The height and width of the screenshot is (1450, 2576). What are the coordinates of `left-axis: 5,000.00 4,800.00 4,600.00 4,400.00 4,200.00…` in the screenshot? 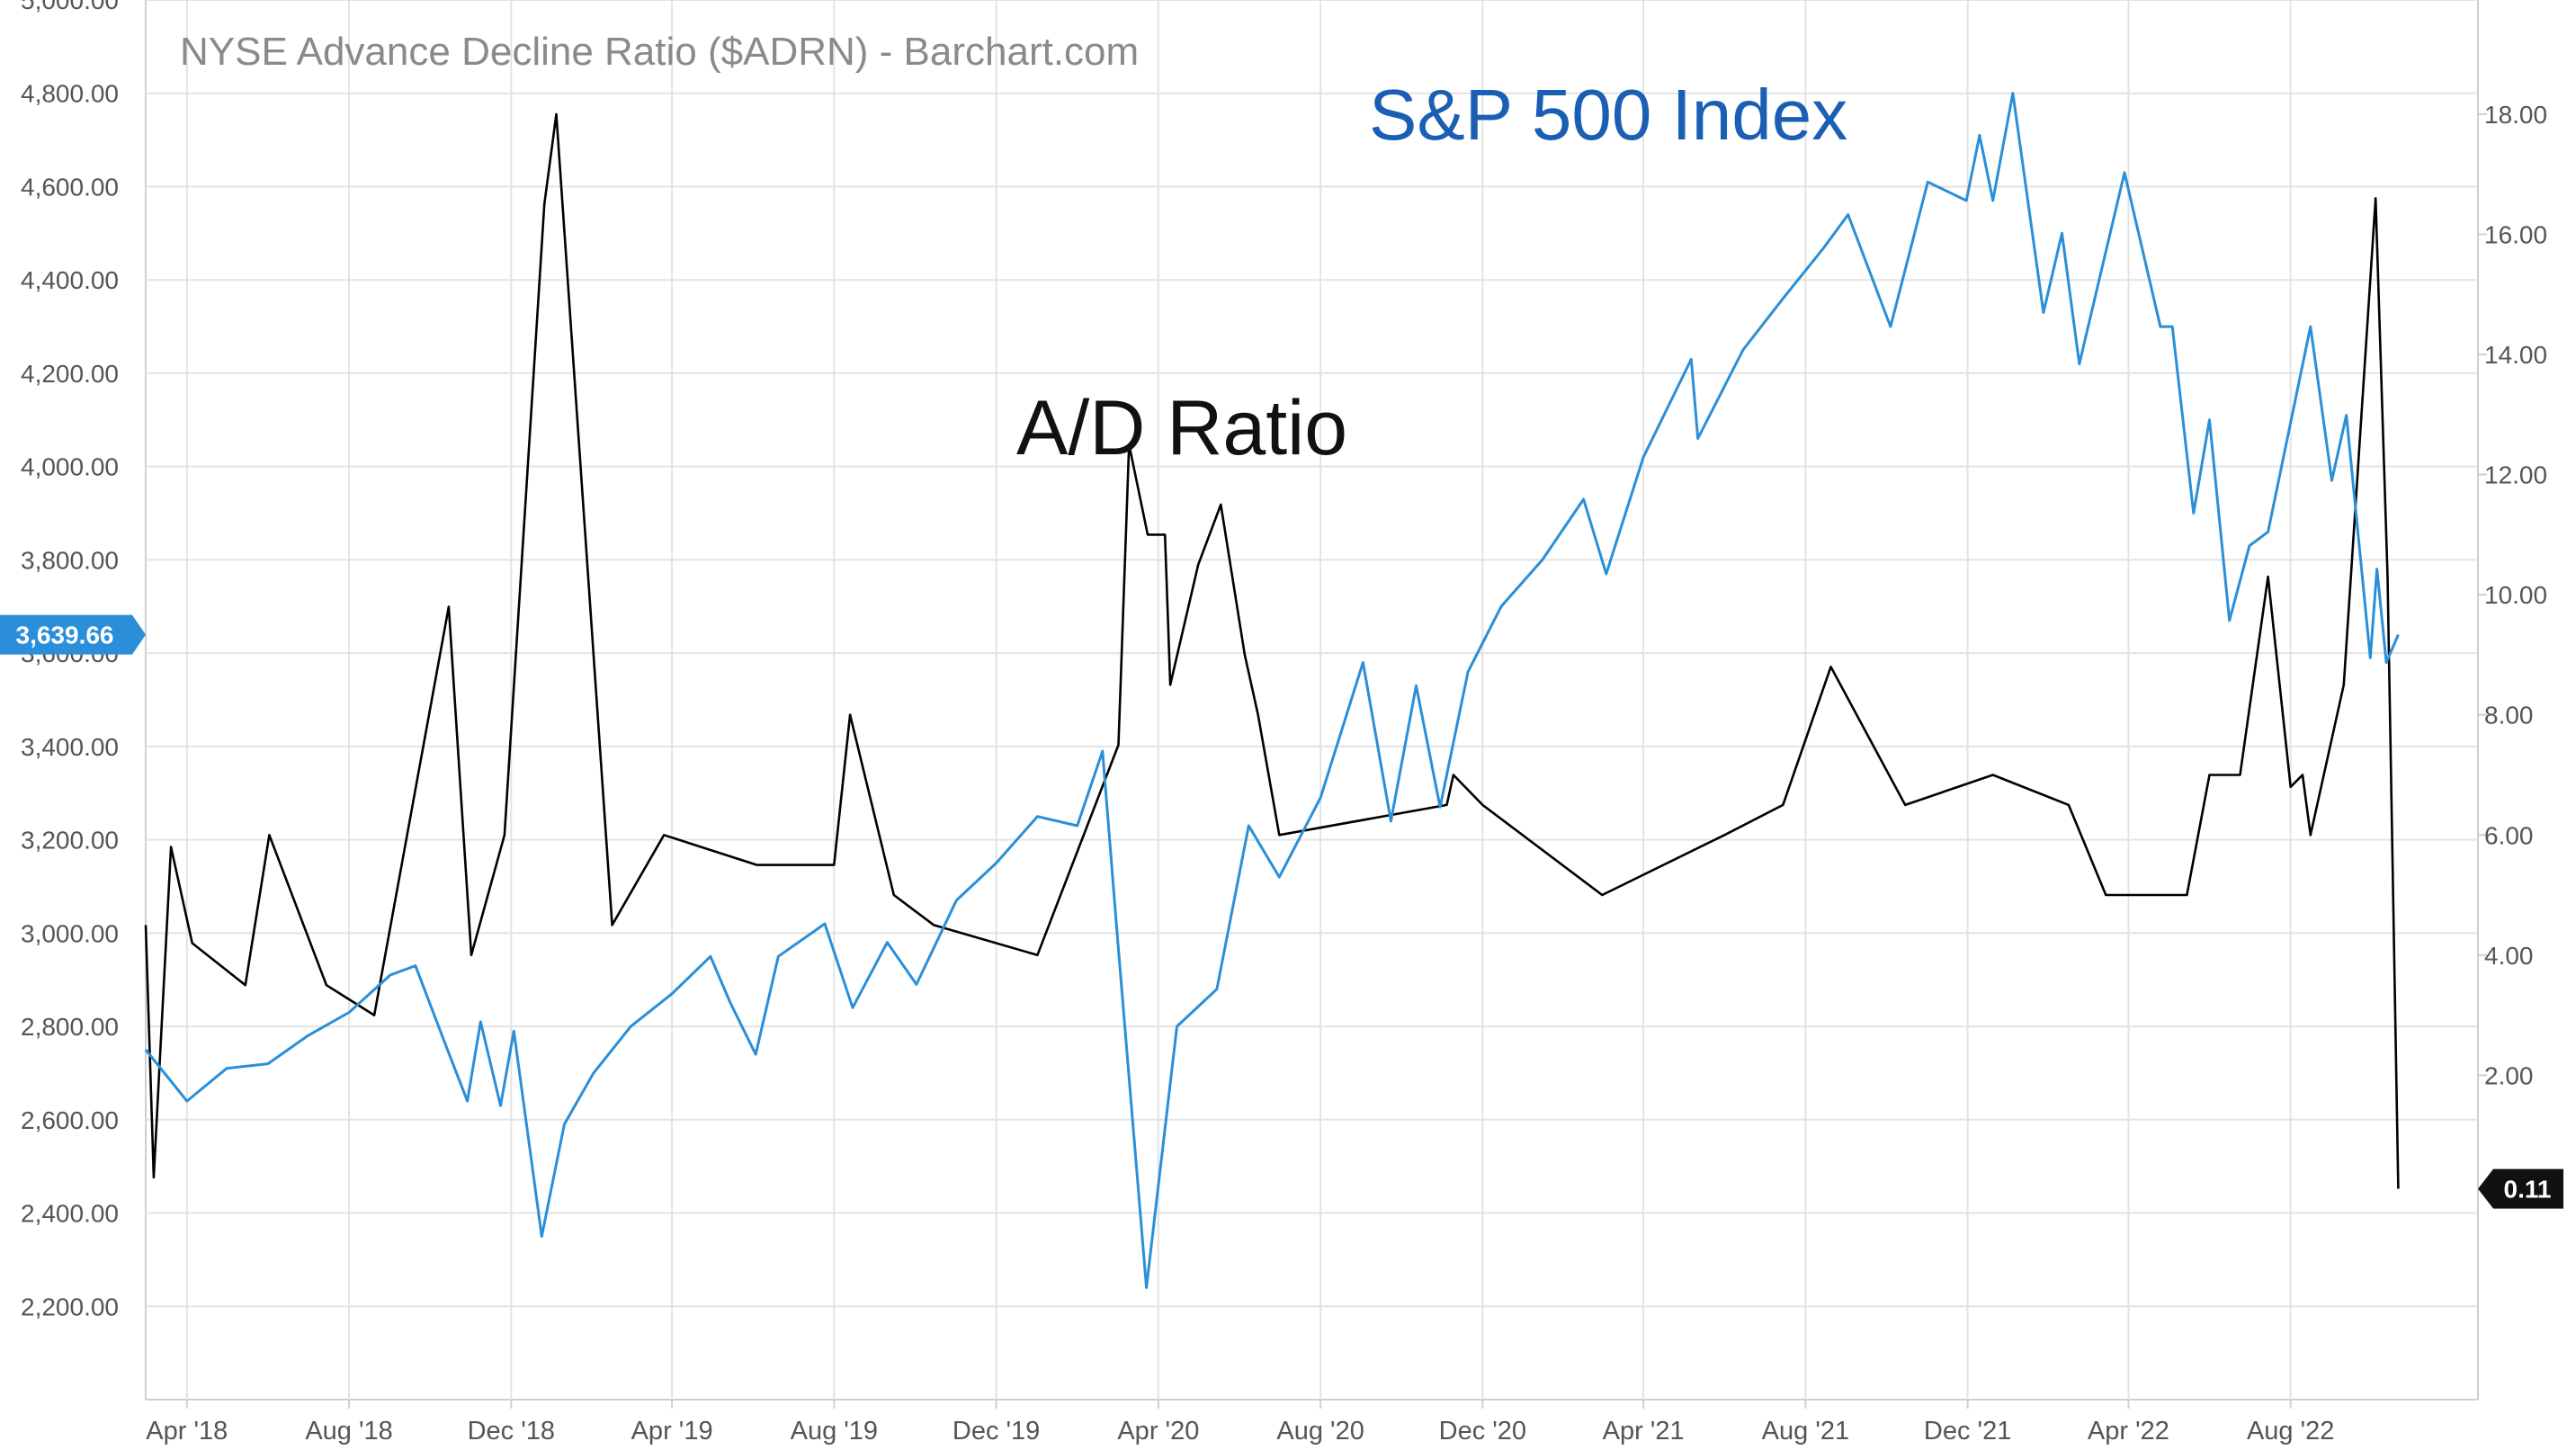 It's located at (70, 660).